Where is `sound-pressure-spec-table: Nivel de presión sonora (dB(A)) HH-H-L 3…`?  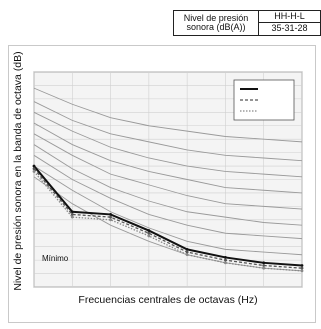
sound-pressure-spec-table: Nivel de presión sonora (dB(A)) HH-H-L 3… is located at coordinates (246, 22).